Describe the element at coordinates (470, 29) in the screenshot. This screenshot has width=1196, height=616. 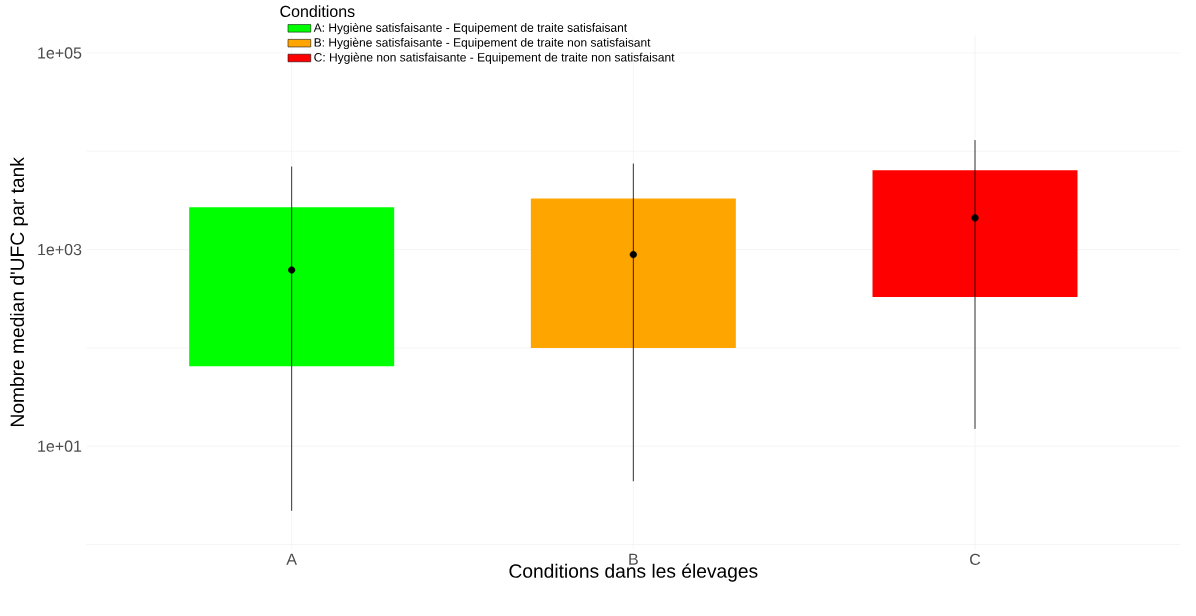
I see `legend-label: A: Hygiène satisfaisante - Equipement de traite satisfaisant` at that location.